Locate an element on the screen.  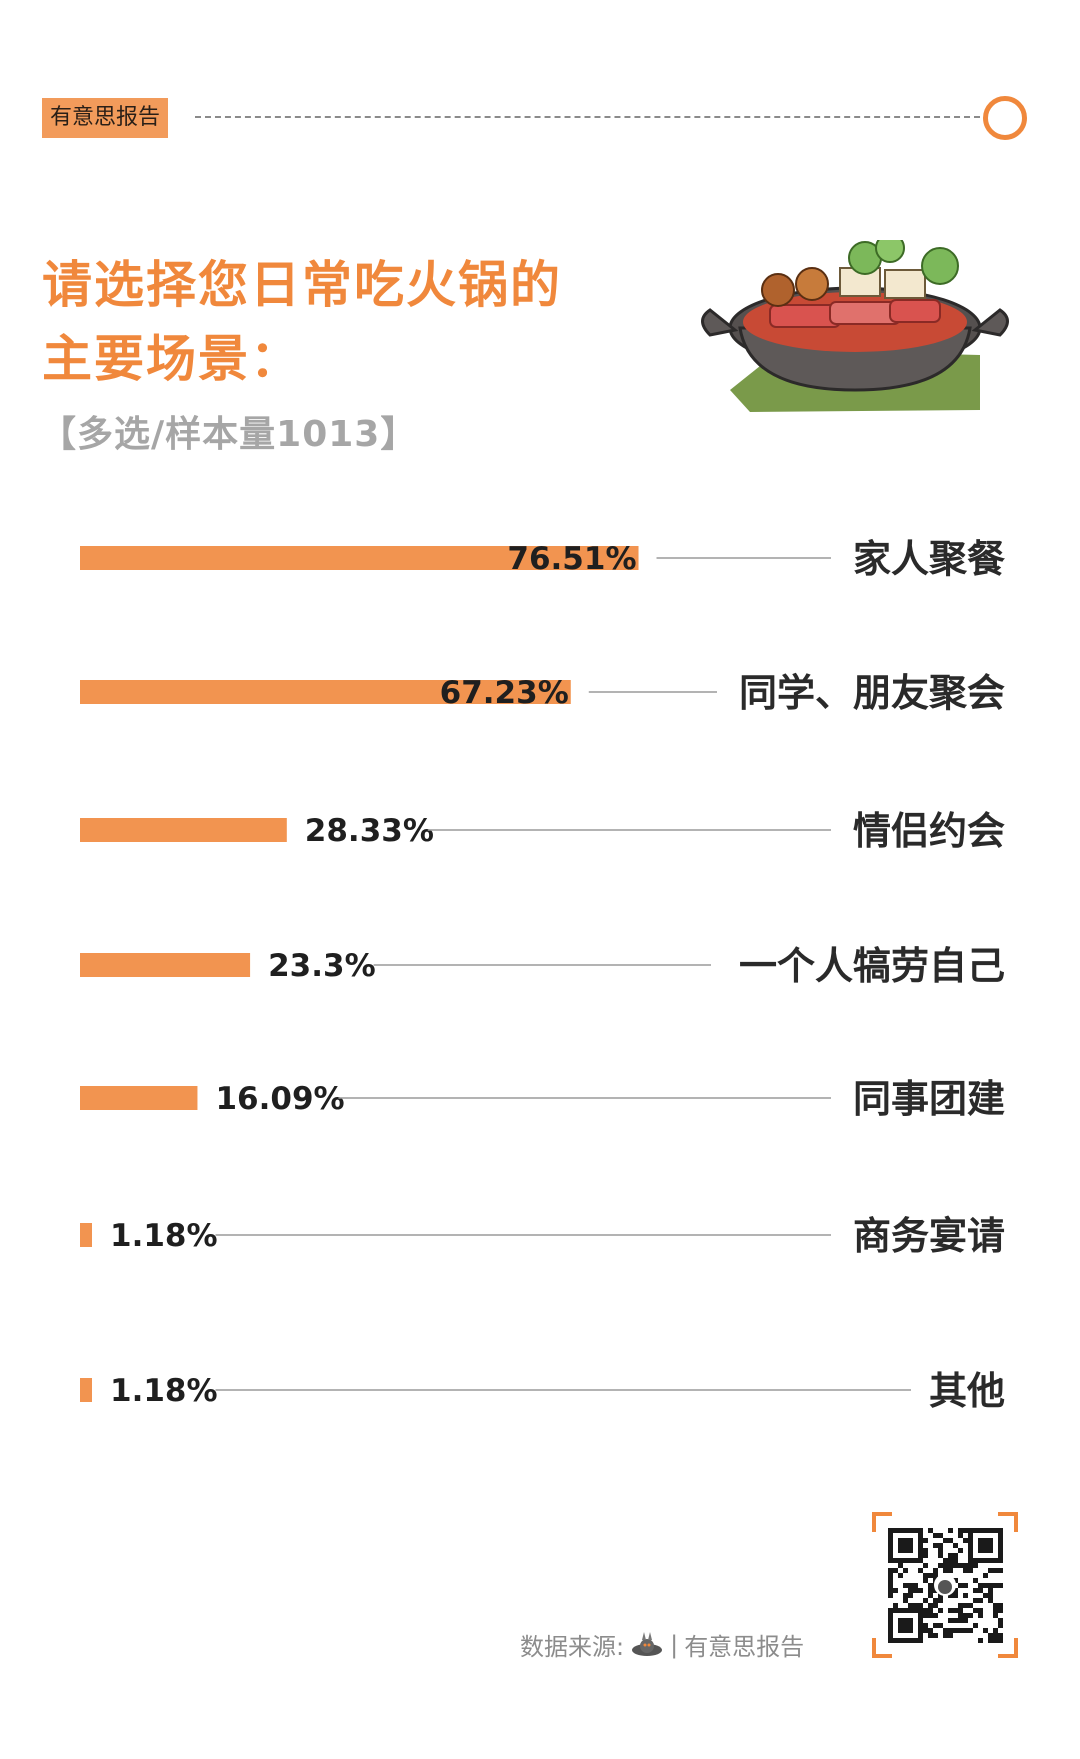
category-label-6: 其他 is located at coordinates (967, 1391).